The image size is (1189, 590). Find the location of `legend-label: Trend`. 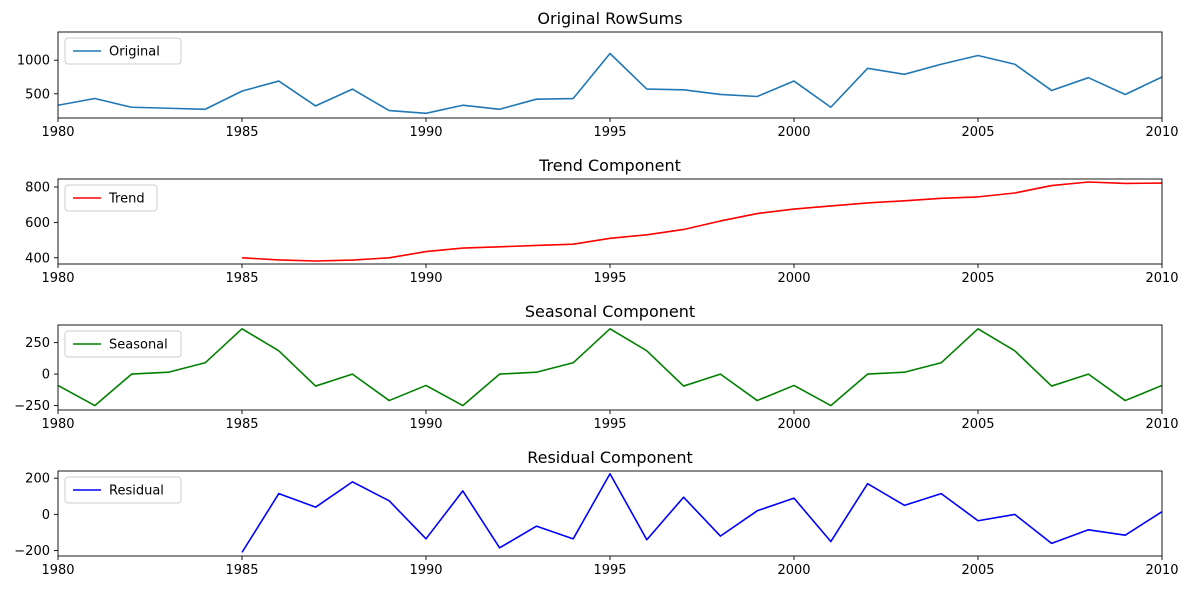

legend-label: Trend is located at coordinates (126, 199).